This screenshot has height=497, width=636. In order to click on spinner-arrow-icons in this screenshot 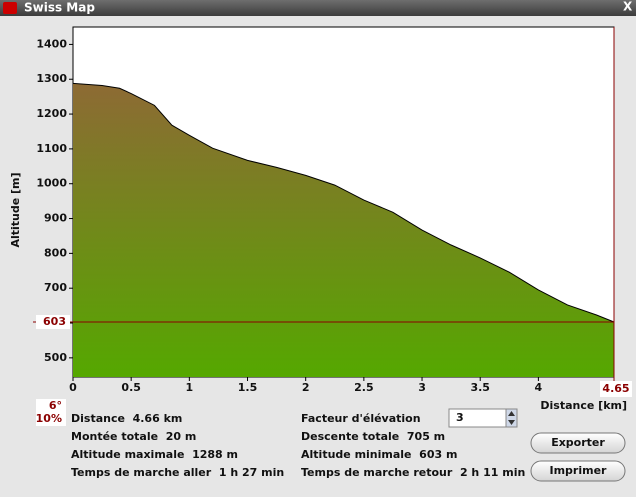, I will do `click(511, 418)`.